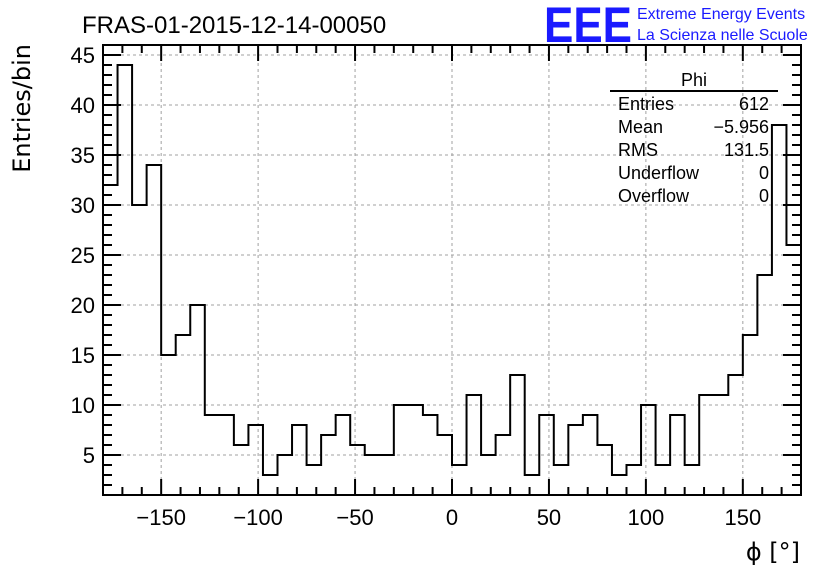  Describe the element at coordinates (161, 517) in the screenshot. I see `x-tick-label: −150` at that location.